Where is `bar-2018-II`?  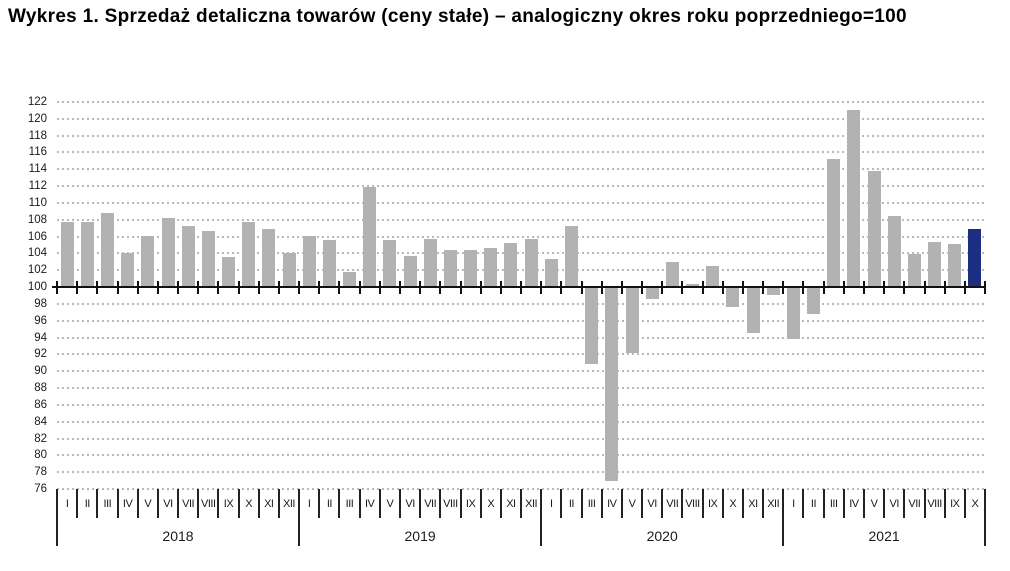 bar-2018-II is located at coordinates (87, 255).